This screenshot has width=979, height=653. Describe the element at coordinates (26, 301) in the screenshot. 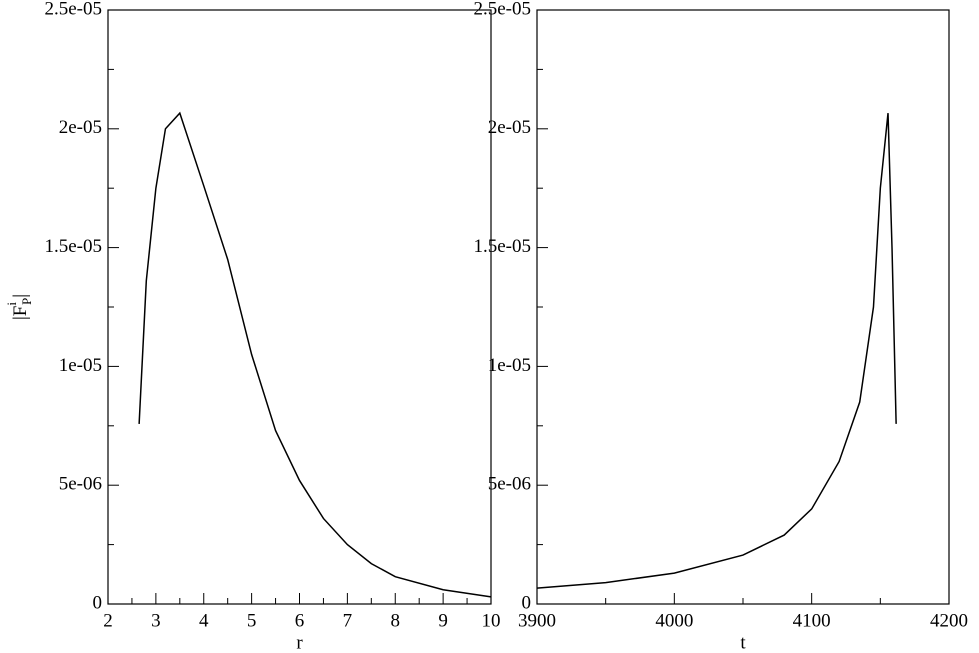

I see `y-label-sub: P` at that location.